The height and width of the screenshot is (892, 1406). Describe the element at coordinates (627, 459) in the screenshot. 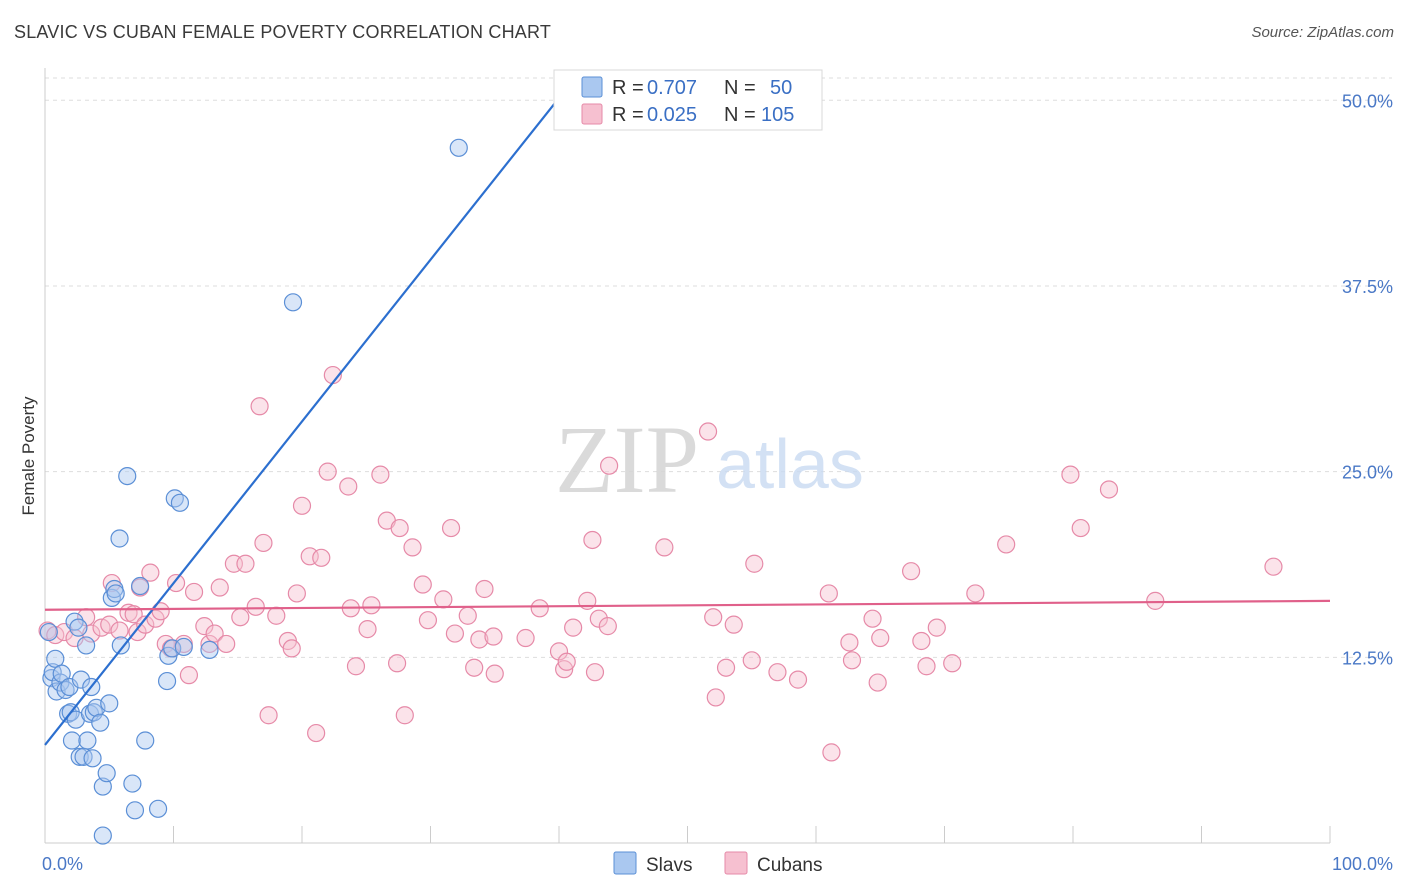

I see `watermark-zip: ZIP` at that location.